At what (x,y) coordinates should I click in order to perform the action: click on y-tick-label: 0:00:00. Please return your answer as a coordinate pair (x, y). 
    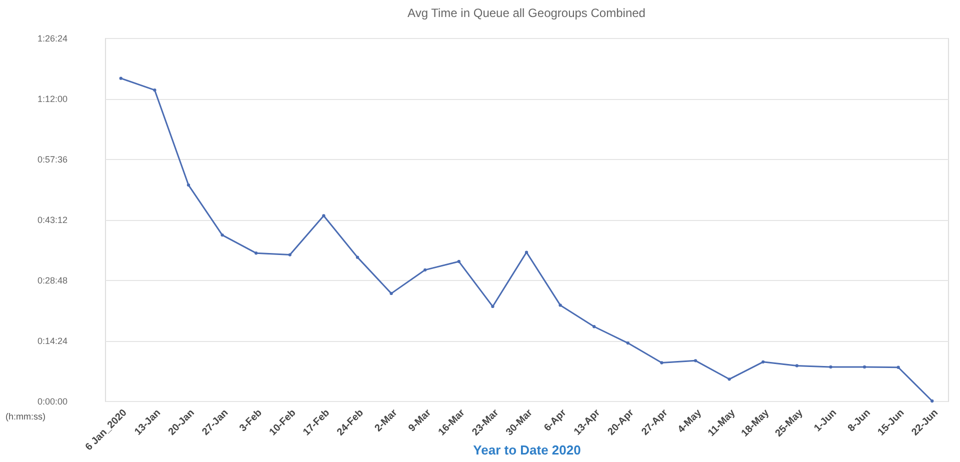
    Looking at the image, I should click on (52, 401).